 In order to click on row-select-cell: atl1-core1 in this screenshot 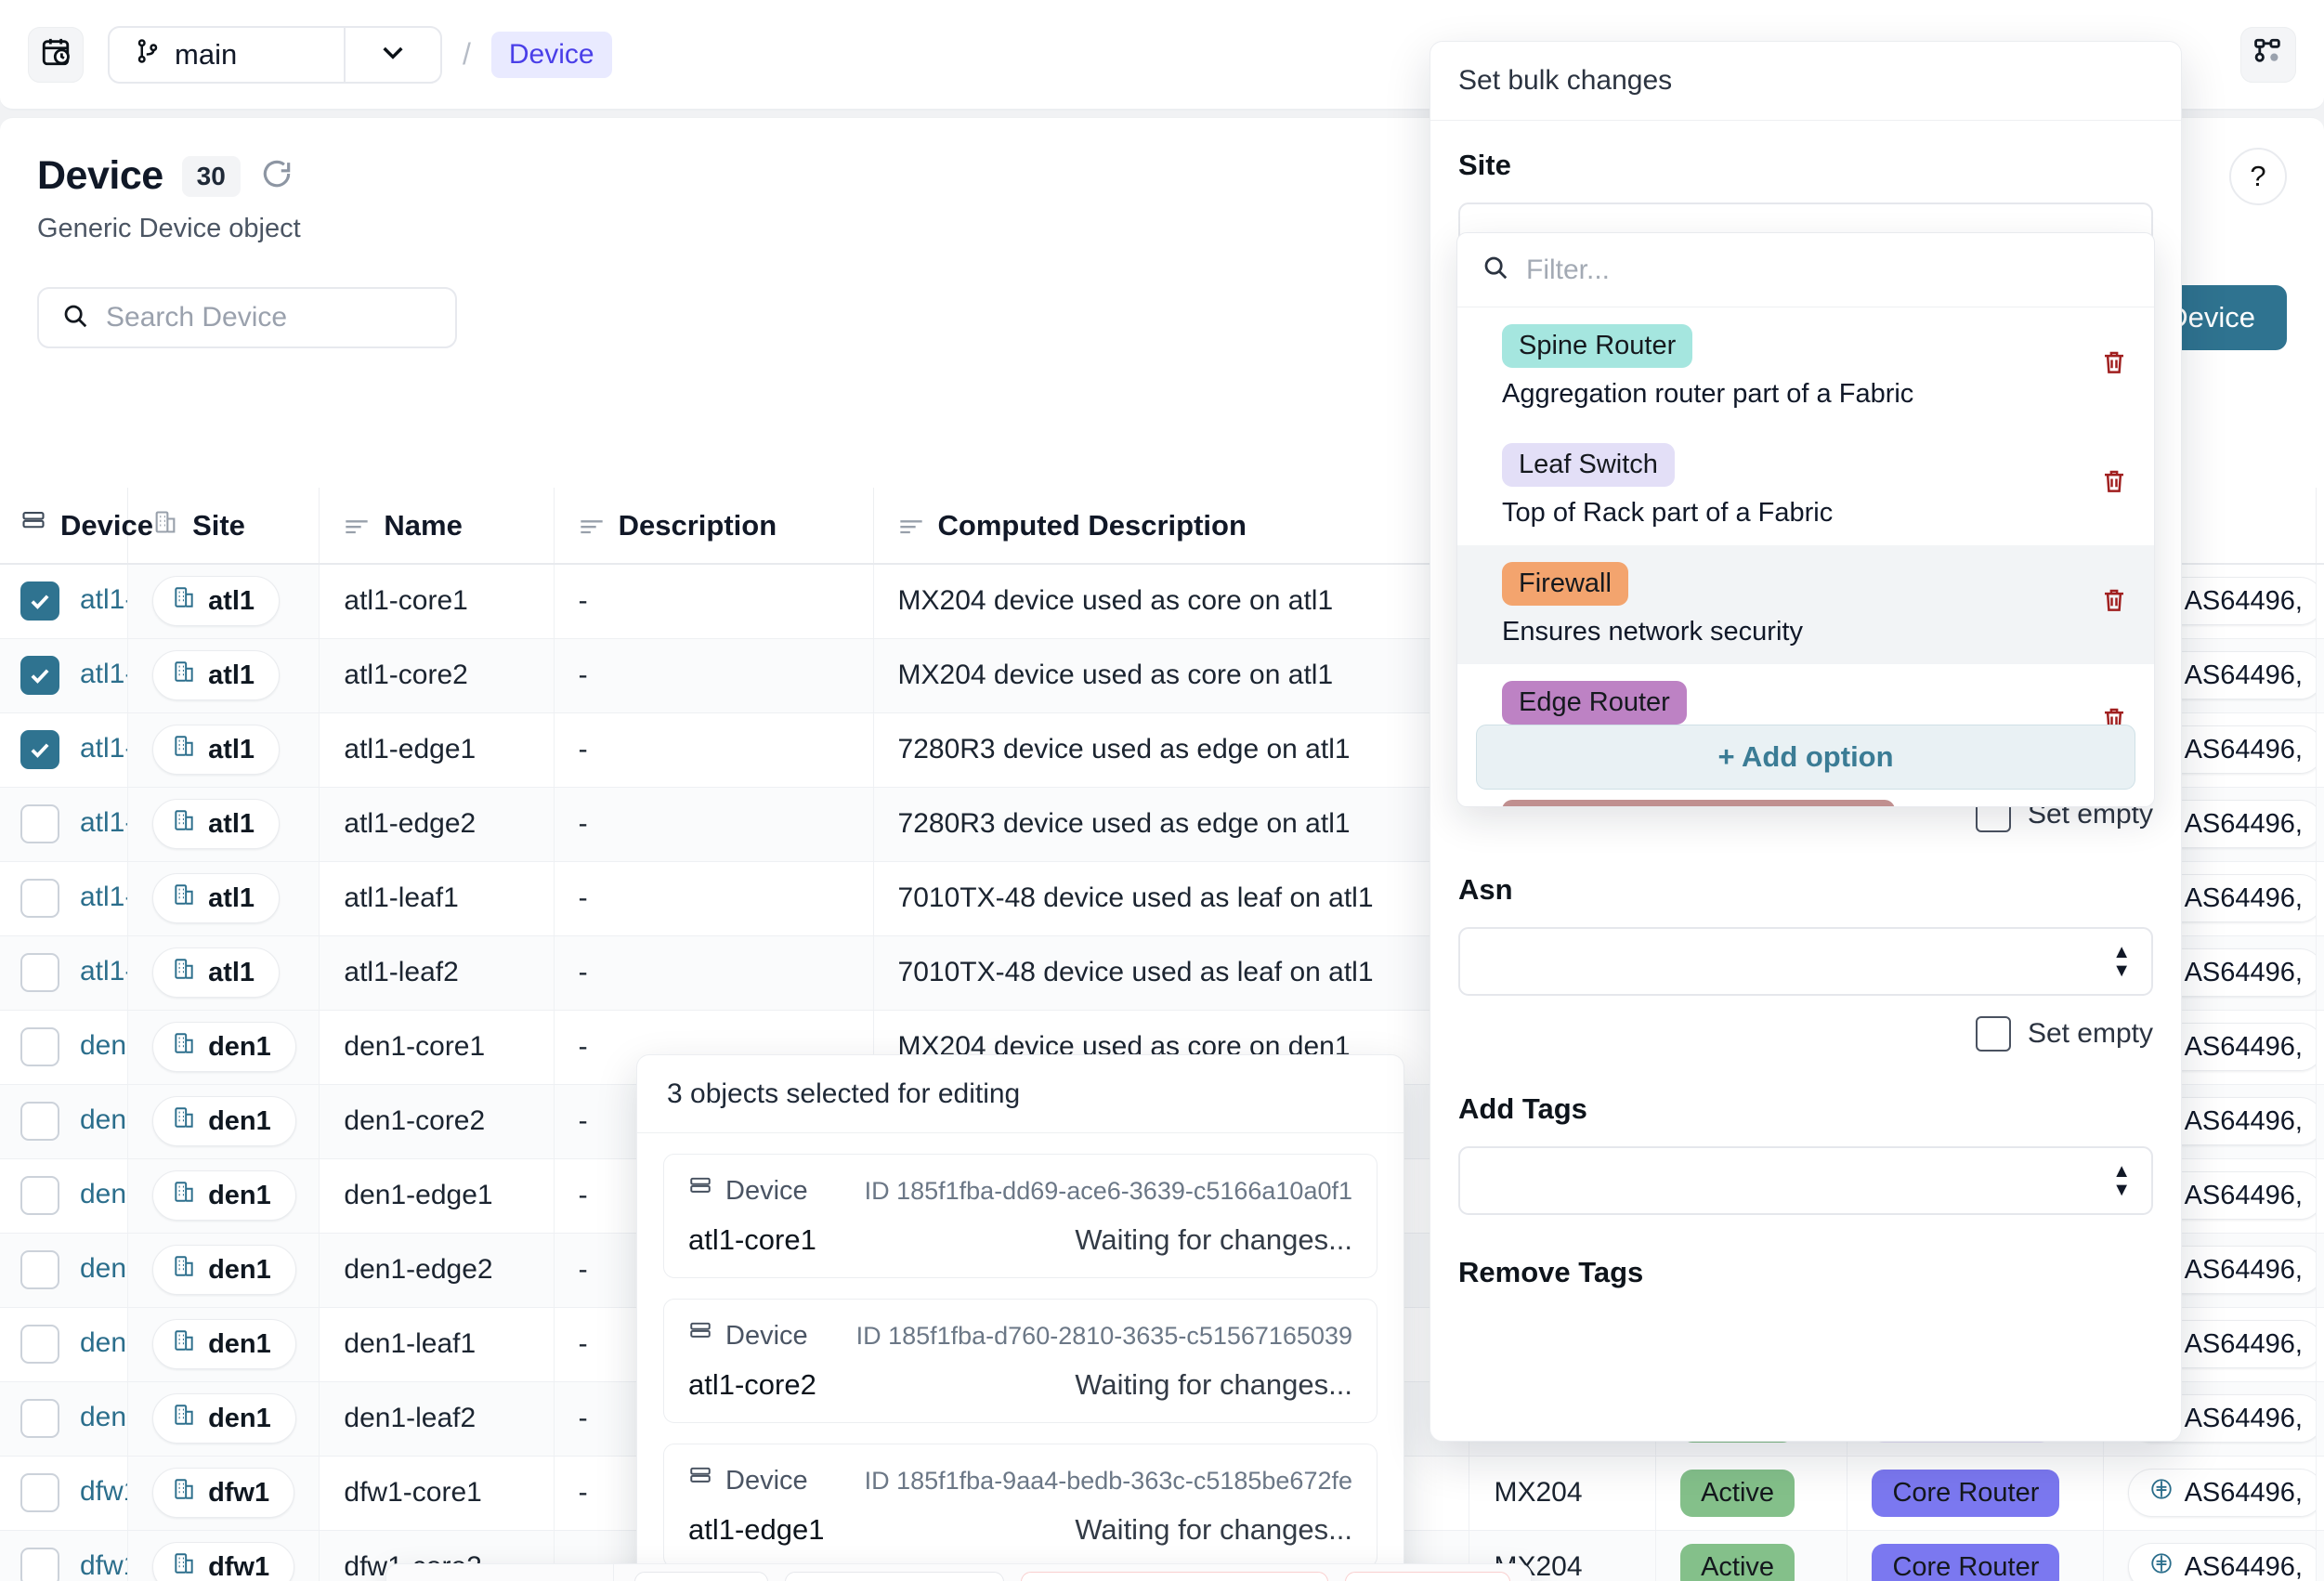, I will do `click(64, 601)`.